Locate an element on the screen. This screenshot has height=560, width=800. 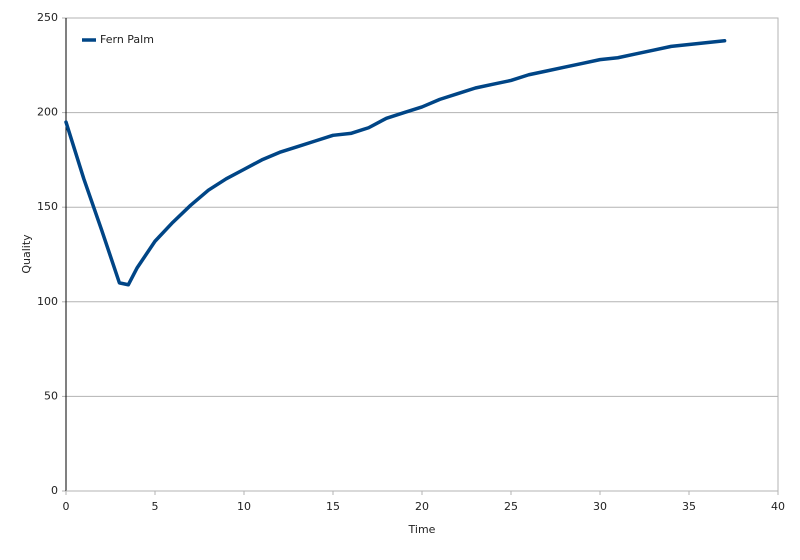
x-tick-label: 0 is located at coordinates (66, 506).